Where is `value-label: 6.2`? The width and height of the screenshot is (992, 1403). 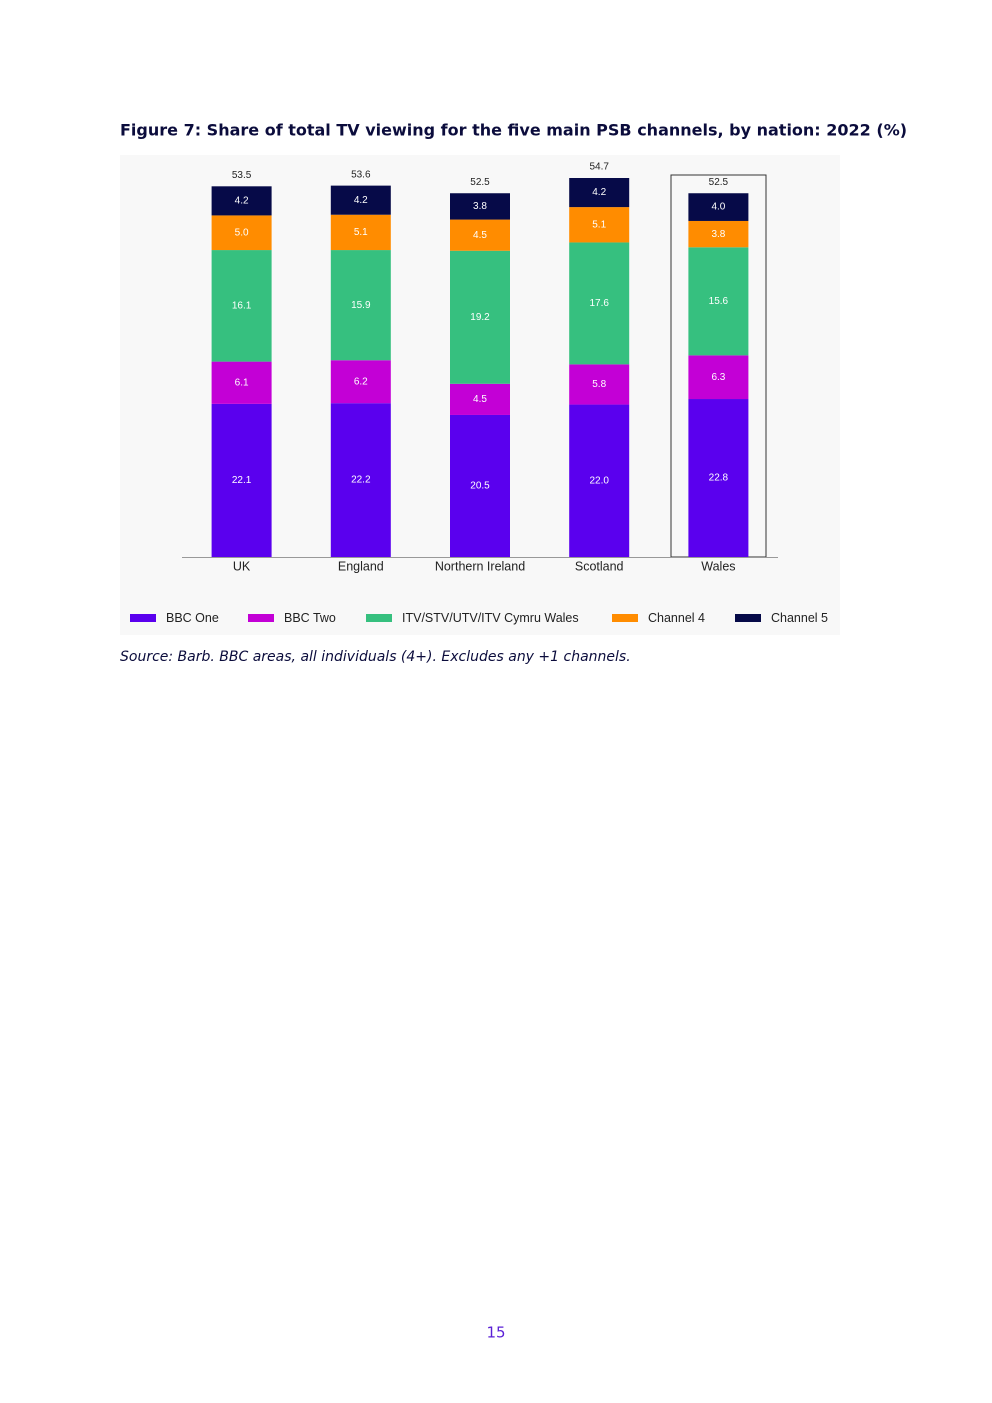 value-label: 6.2 is located at coordinates (361, 381).